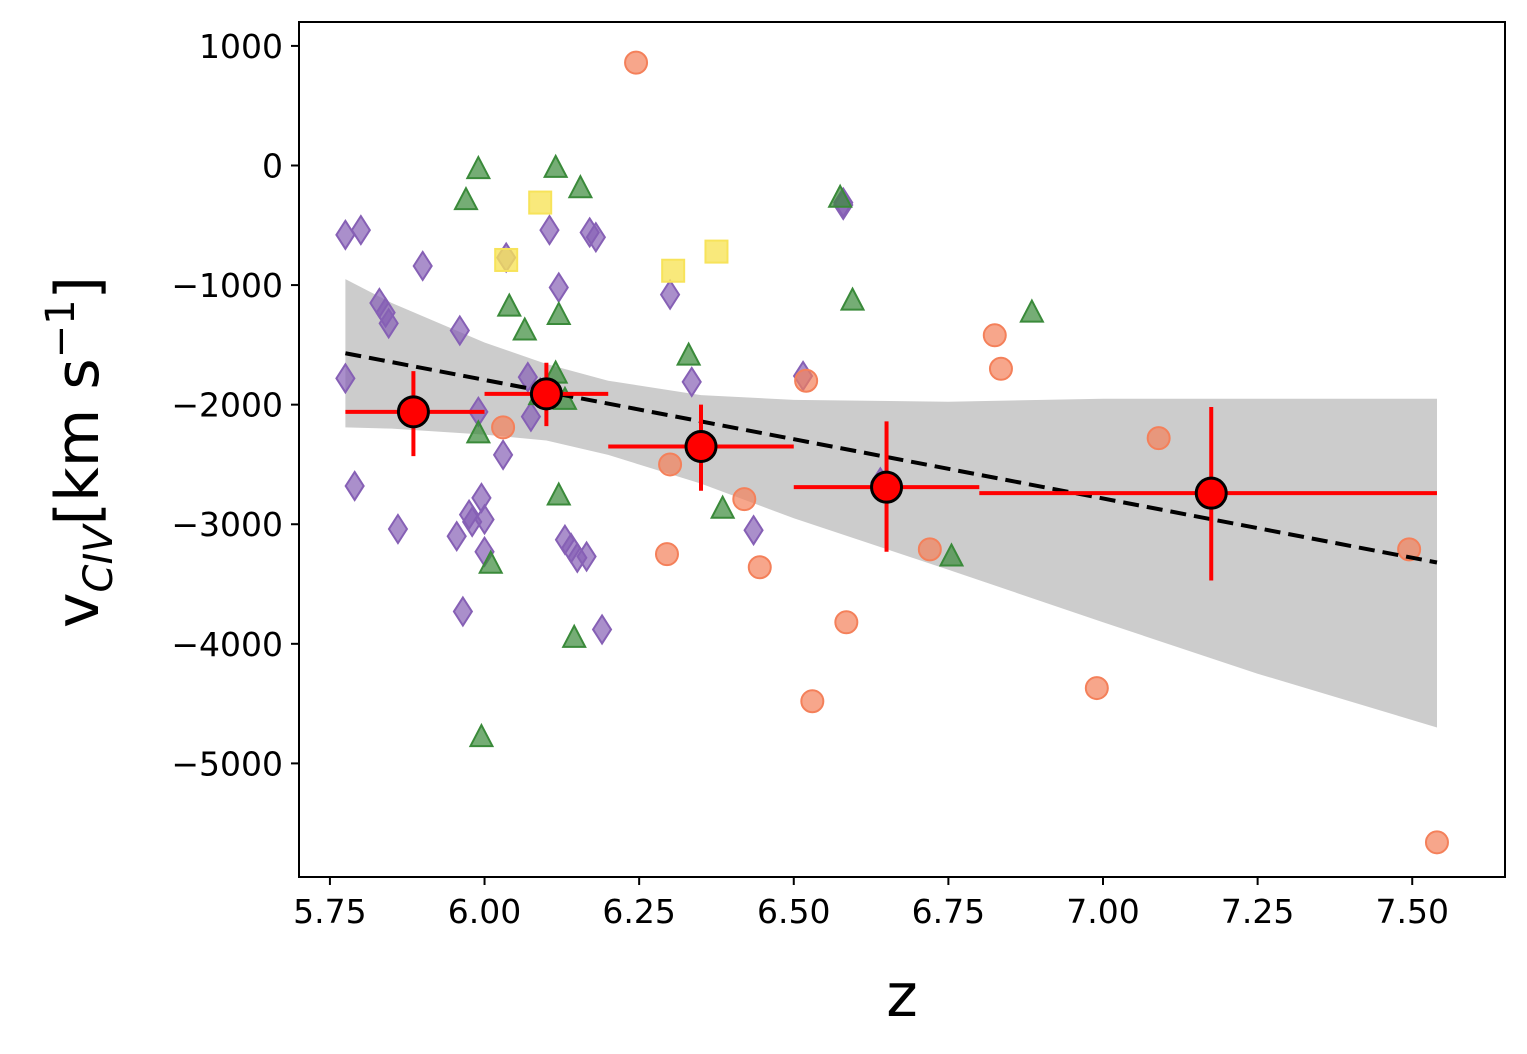 The height and width of the screenshot is (1054, 1527). Describe the element at coordinates (1411, 911) in the screenshot. I see `x-tick-label: 7.50` at that location.